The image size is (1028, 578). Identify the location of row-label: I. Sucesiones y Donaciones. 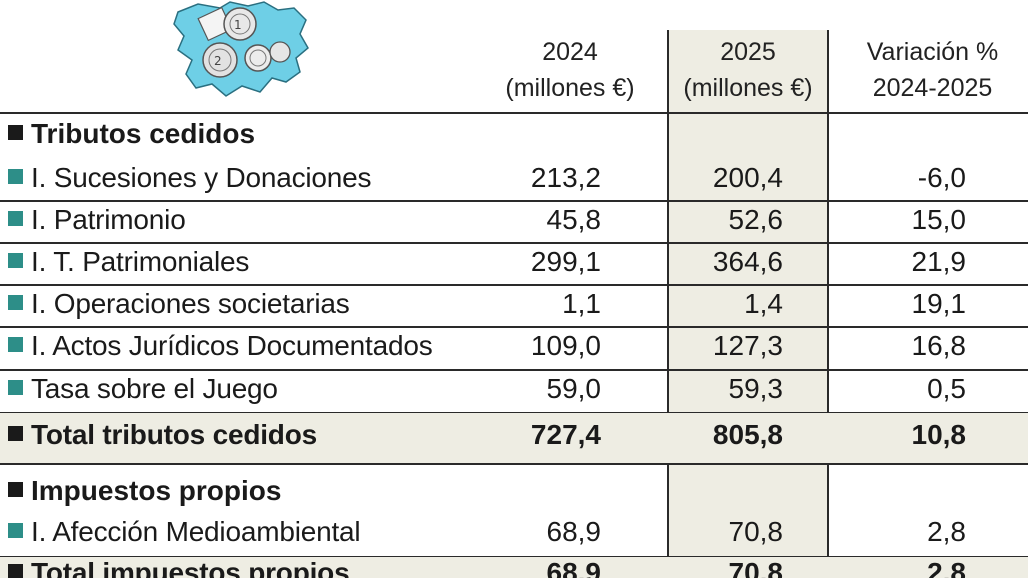
(201, 177).